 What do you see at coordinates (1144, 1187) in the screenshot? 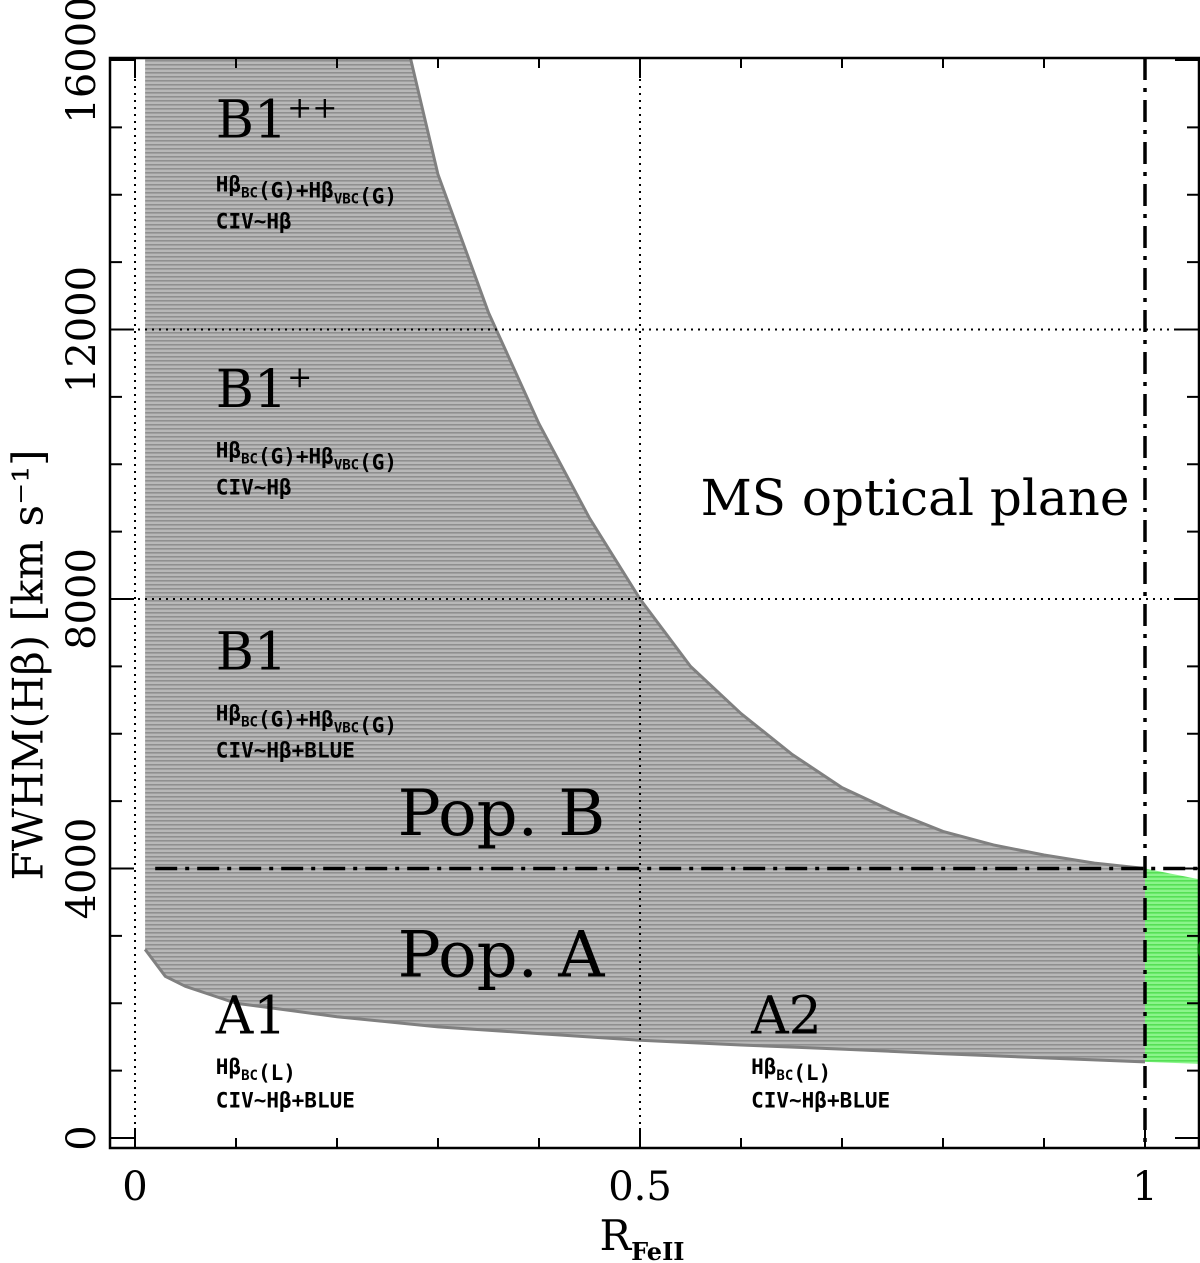
I see `x-tick-label: 1` at bounding box center [1144, 1187].